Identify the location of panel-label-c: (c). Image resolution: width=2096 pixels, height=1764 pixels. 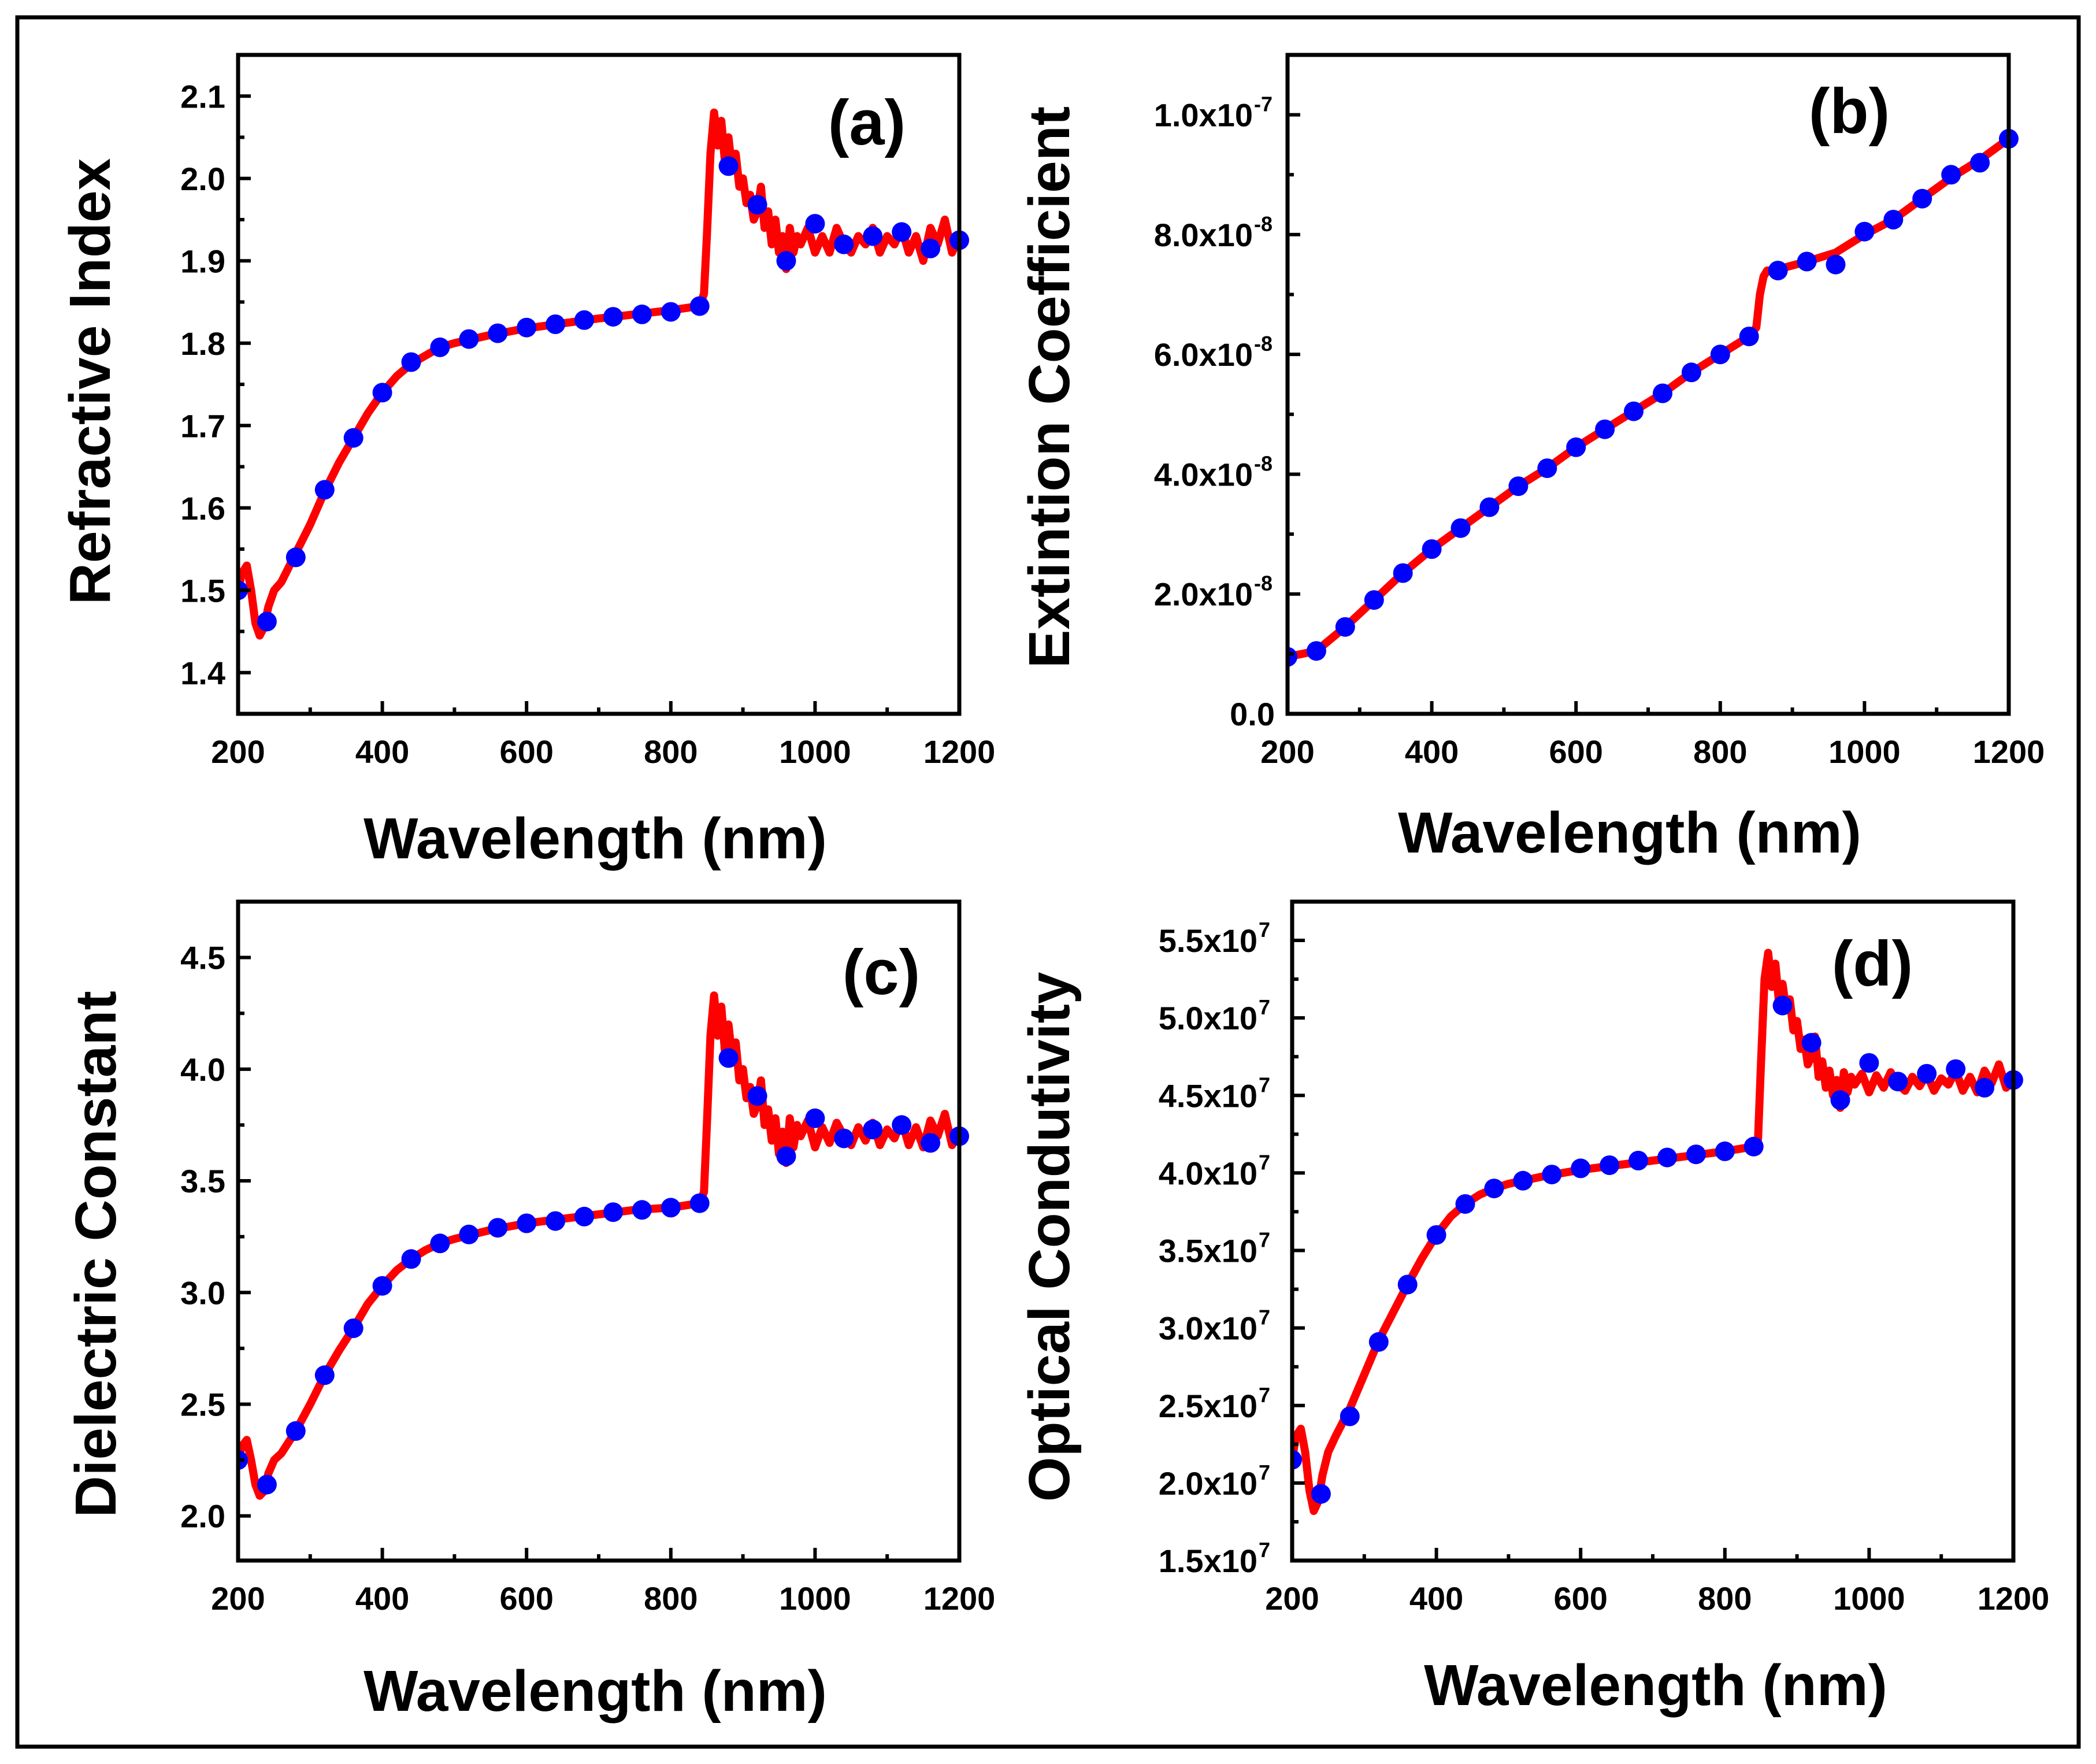
(881, 972).